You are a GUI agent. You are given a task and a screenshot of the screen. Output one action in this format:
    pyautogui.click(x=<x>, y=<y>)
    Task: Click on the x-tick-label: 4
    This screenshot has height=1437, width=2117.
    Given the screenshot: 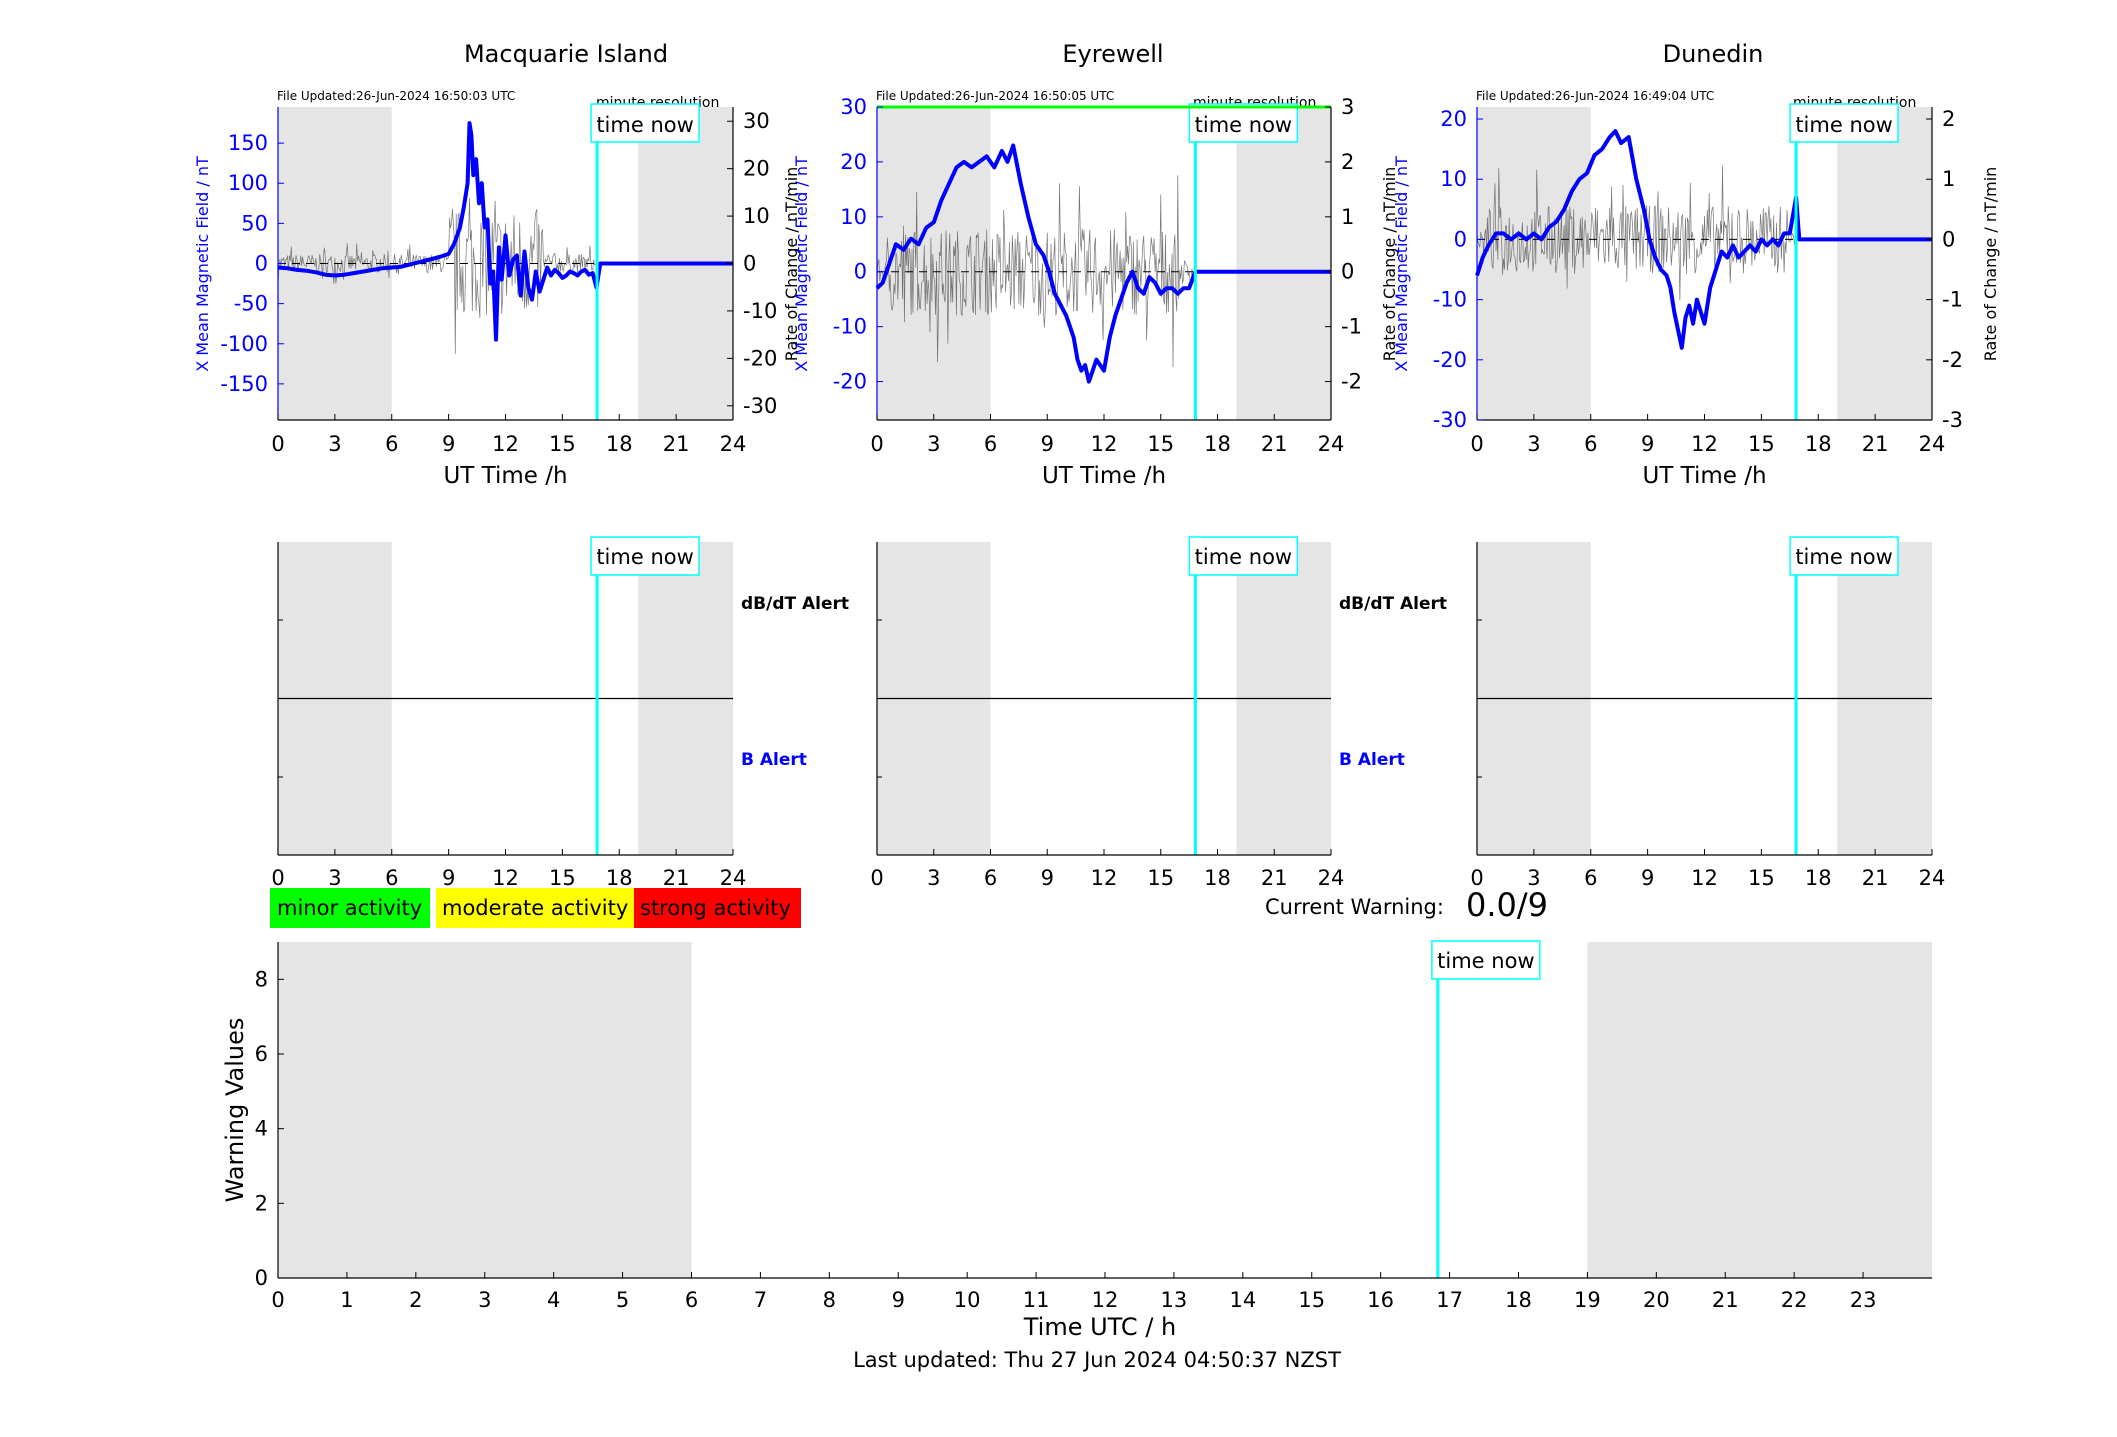 What is the action you would take?
    pyautogui.click(x=553, y=1300)
    